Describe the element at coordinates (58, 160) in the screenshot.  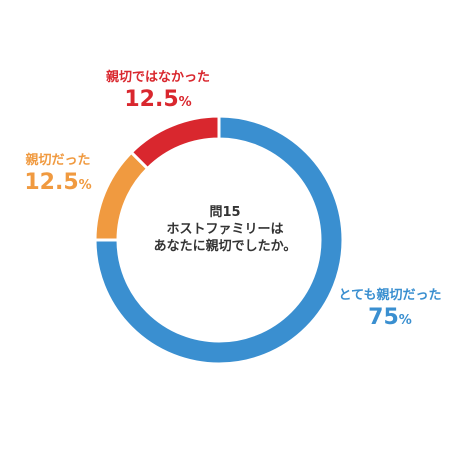
I see `slice-label-name: 親切だった` at that location.